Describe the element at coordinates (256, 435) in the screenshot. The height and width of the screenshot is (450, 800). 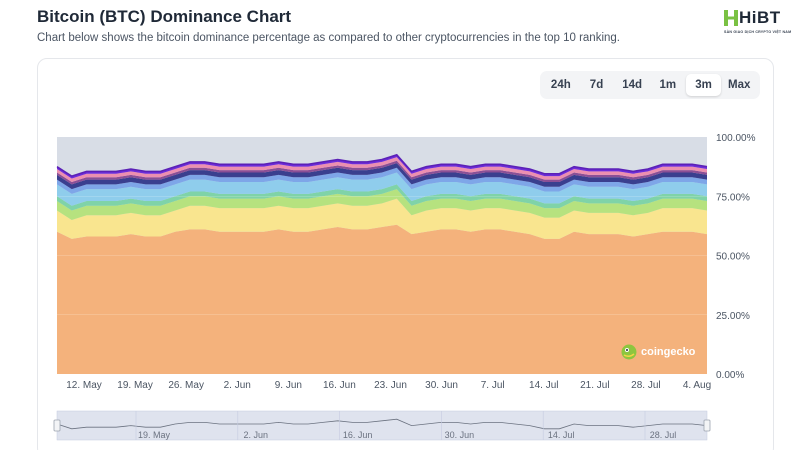
I see `navigator-tick-label: 2. Jun` at that location.